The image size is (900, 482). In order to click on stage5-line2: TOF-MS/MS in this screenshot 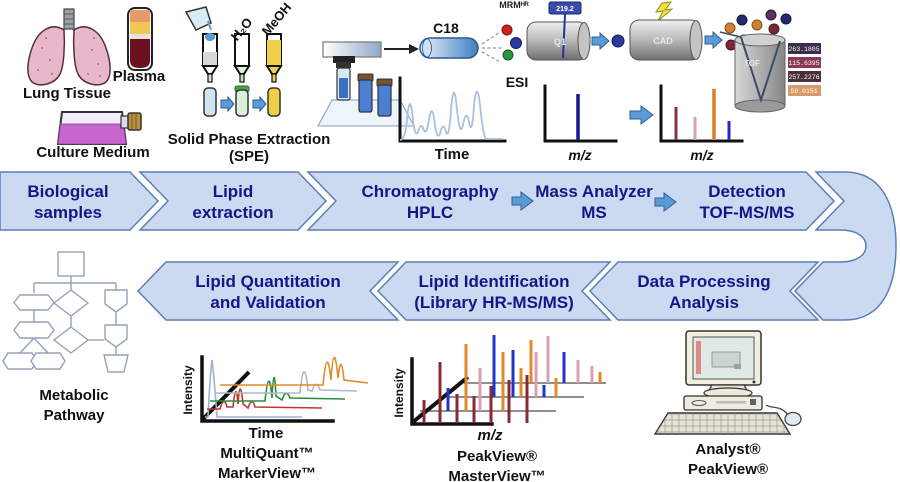, I will do `click(746, 212)`.